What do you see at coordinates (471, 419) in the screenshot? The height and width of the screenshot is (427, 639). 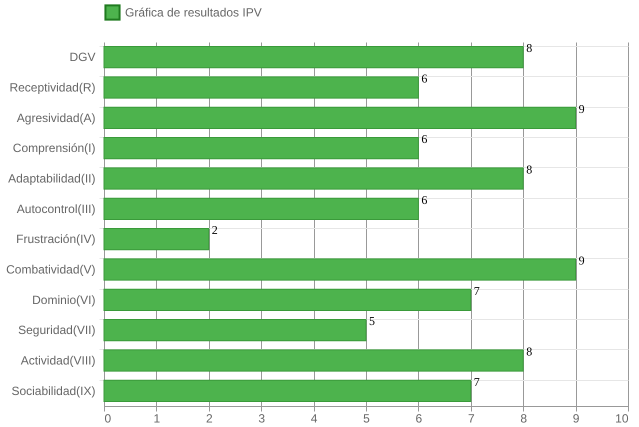 I see `x-tick-label: 7` at bounding box center [471, 419].